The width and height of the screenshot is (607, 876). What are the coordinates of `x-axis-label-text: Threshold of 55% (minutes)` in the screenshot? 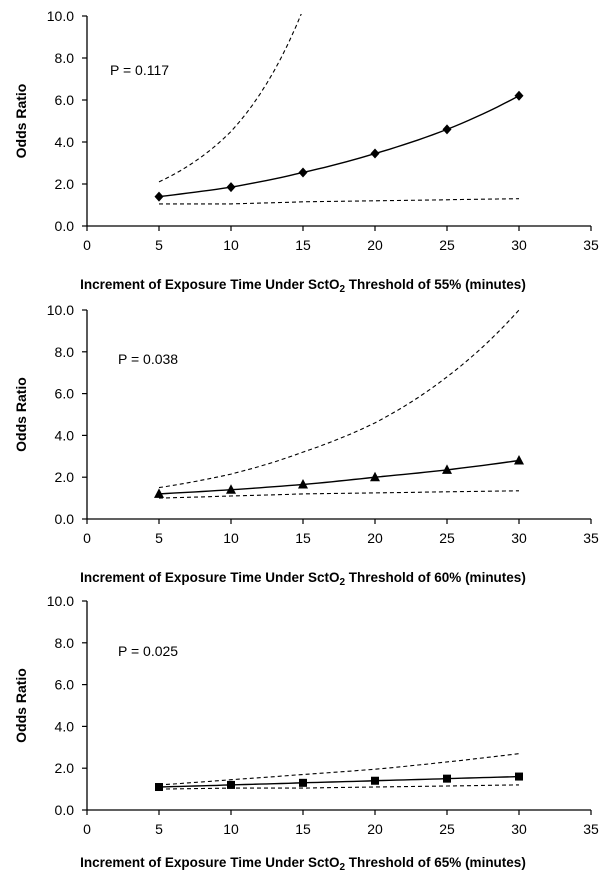 It's located at (435, 284).